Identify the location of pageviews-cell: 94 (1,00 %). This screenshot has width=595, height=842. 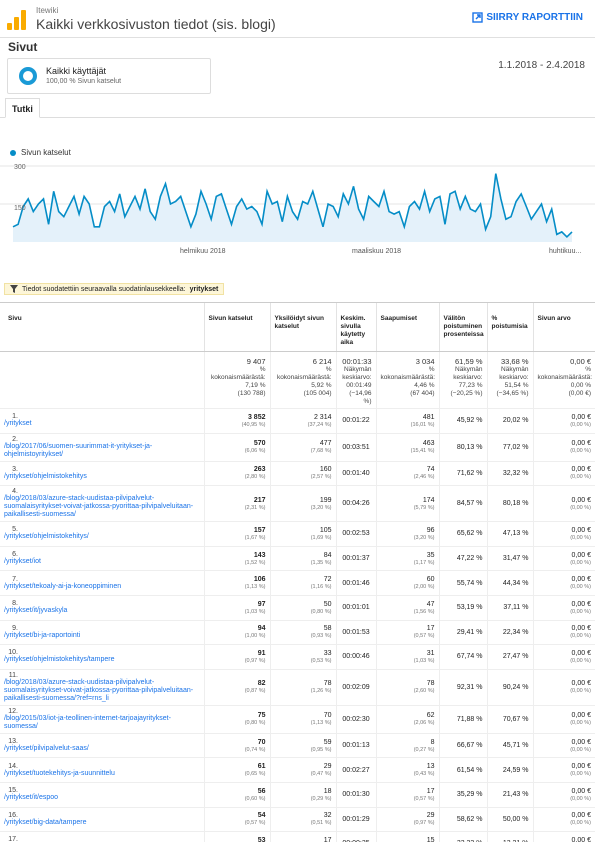
(236, 633).